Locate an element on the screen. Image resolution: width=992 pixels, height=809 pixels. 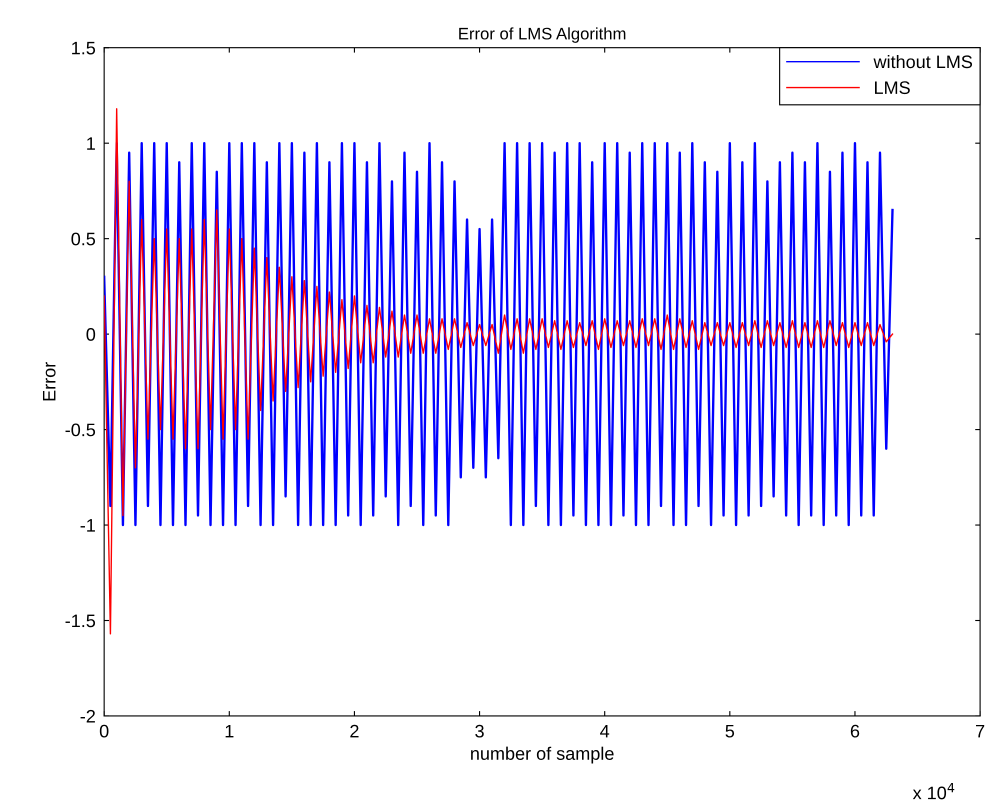
y-tick-label: 1.5 is located at coordinates (84, 48).